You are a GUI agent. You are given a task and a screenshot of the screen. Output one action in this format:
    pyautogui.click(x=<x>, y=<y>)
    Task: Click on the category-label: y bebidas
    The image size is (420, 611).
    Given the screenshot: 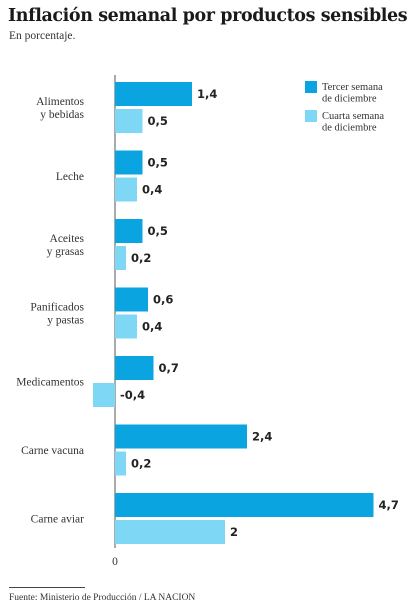 What is the action you would take?
    pyautogui.click(x=62, y=115)
    